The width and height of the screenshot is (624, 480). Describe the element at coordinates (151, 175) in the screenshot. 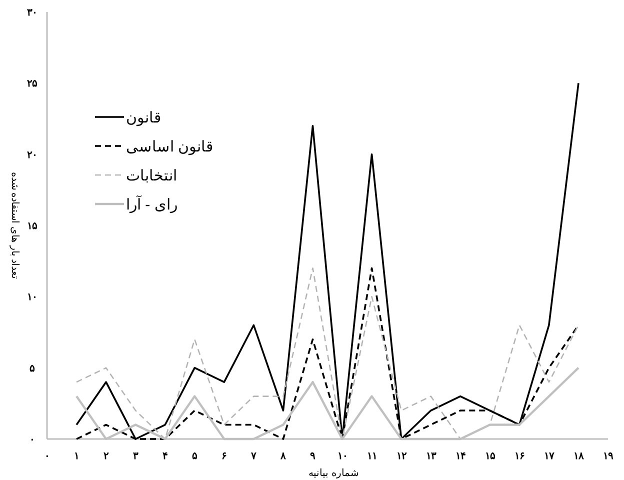

I see `legend-label: انتخابات` at that location.